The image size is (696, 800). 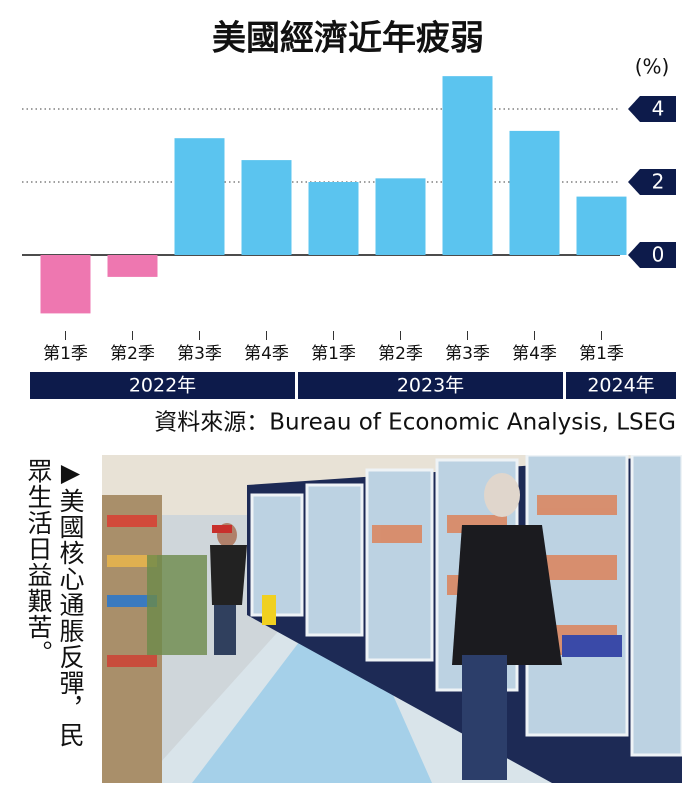 I want to click on year-label: 2023年, so click(x=430, y=386).